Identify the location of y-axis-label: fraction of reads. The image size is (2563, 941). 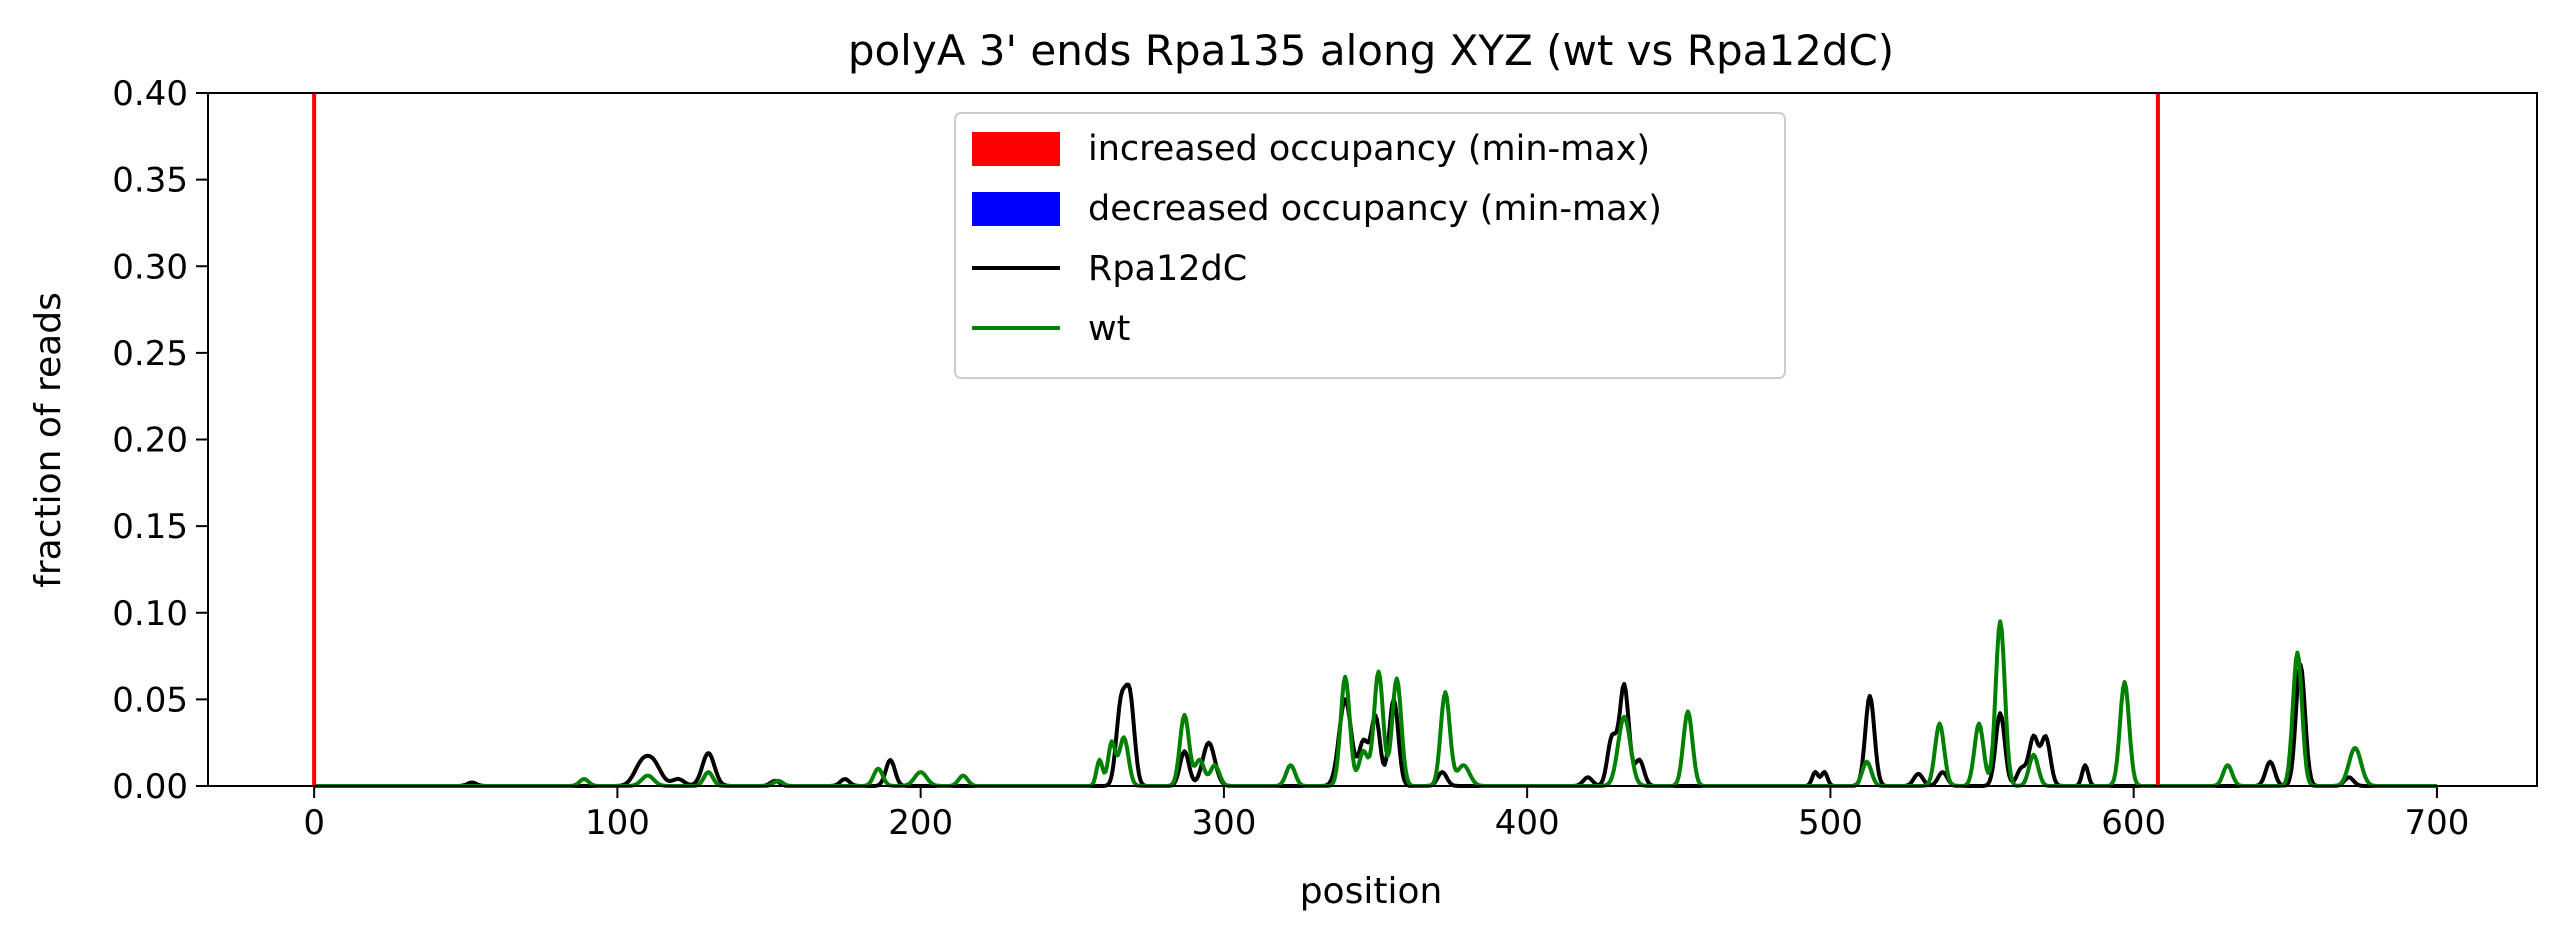
(48, 440).